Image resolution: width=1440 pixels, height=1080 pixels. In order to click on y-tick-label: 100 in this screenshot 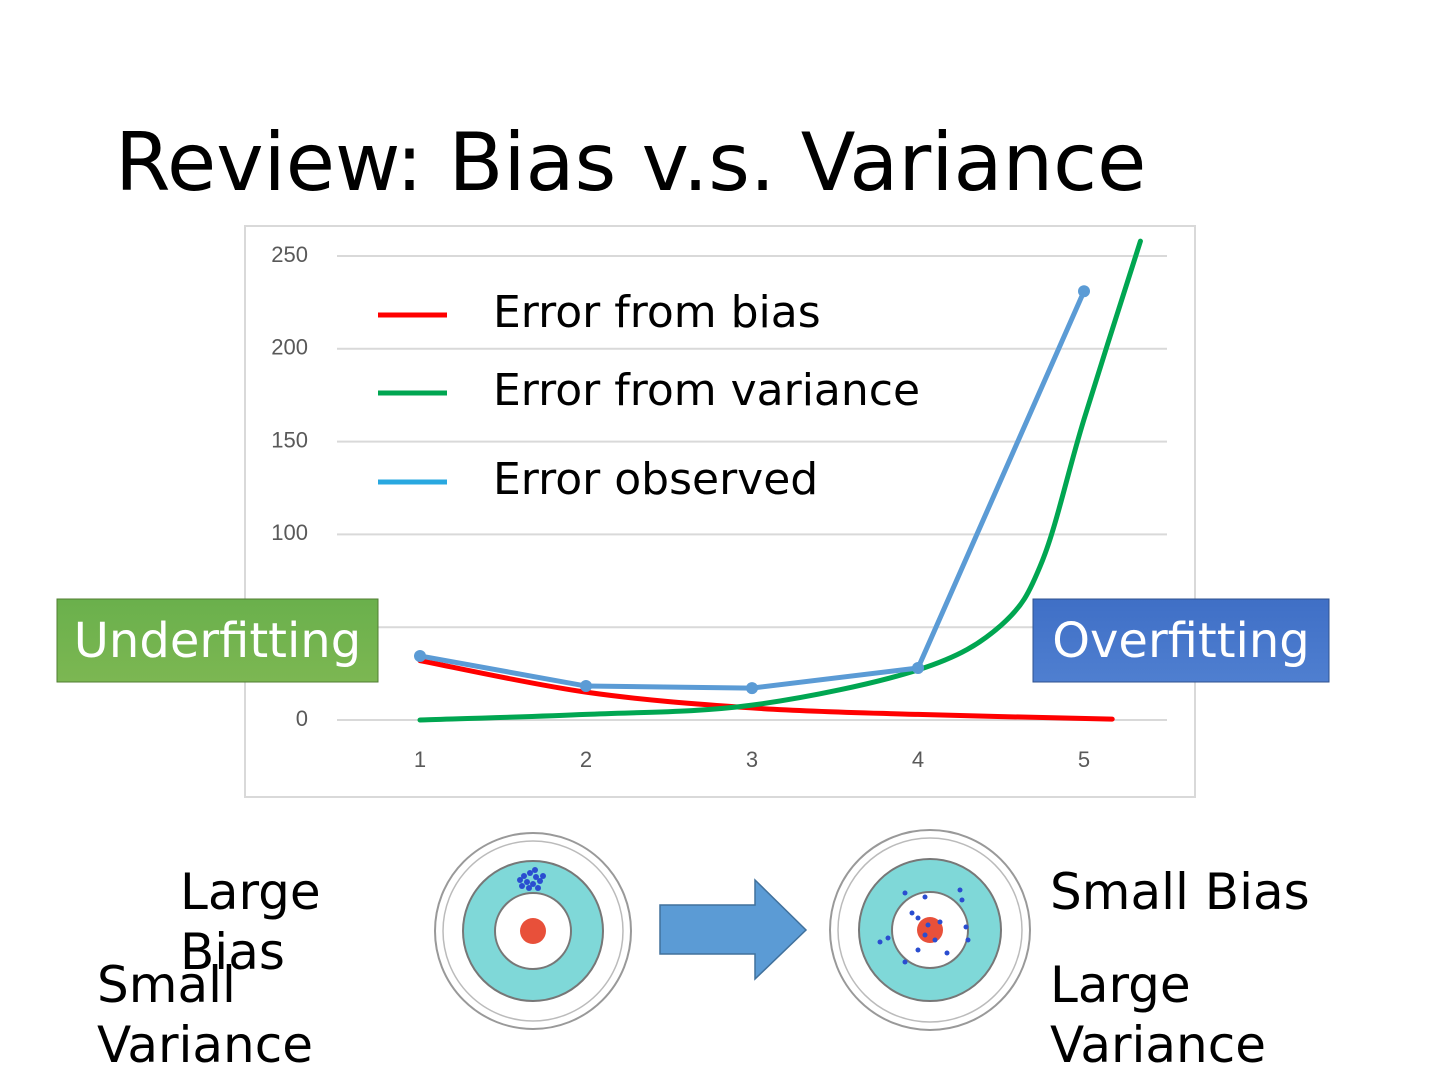, I will do `click(289, 532)`.